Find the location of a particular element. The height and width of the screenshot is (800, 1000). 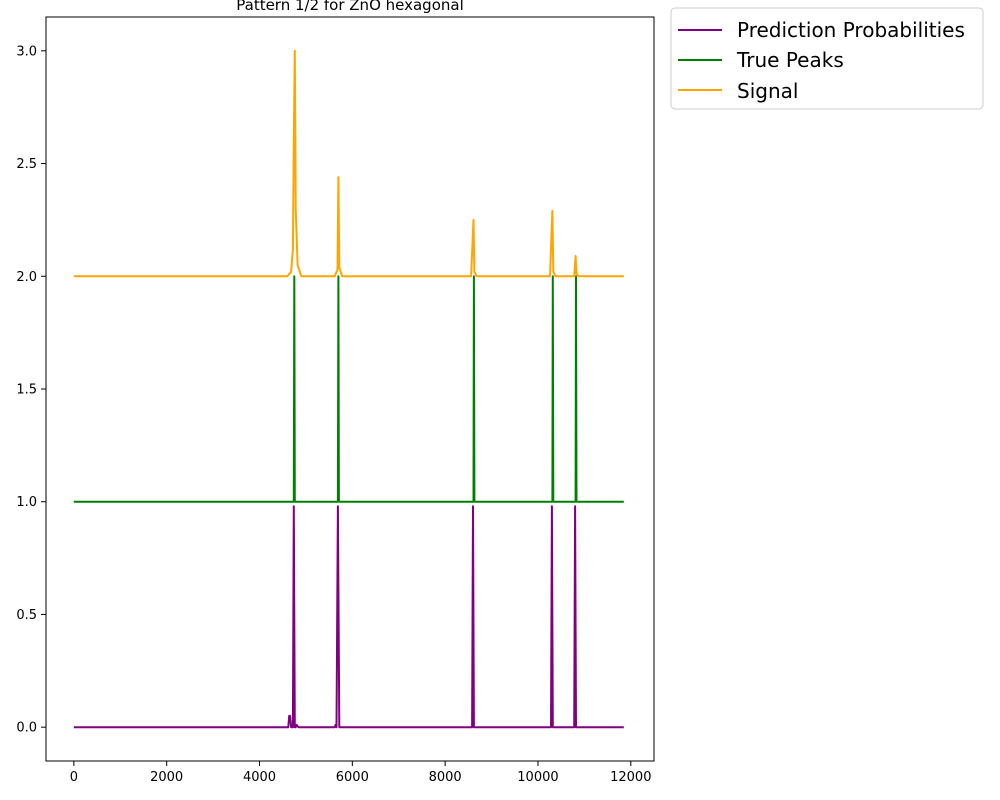

y-axis: 0.0 0.5 1.0 1.5 2.0 2.5 3.0 is located at coordinates (31, 390).